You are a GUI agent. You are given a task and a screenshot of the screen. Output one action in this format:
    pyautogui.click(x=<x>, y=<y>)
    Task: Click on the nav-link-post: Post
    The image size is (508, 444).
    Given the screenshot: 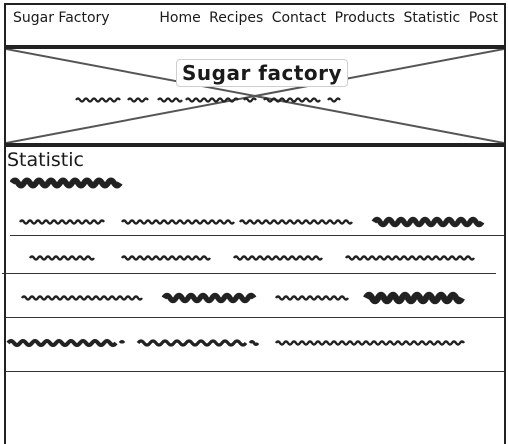 What is the action you would take?
    pyautogui.click(x=483, y=18)
    